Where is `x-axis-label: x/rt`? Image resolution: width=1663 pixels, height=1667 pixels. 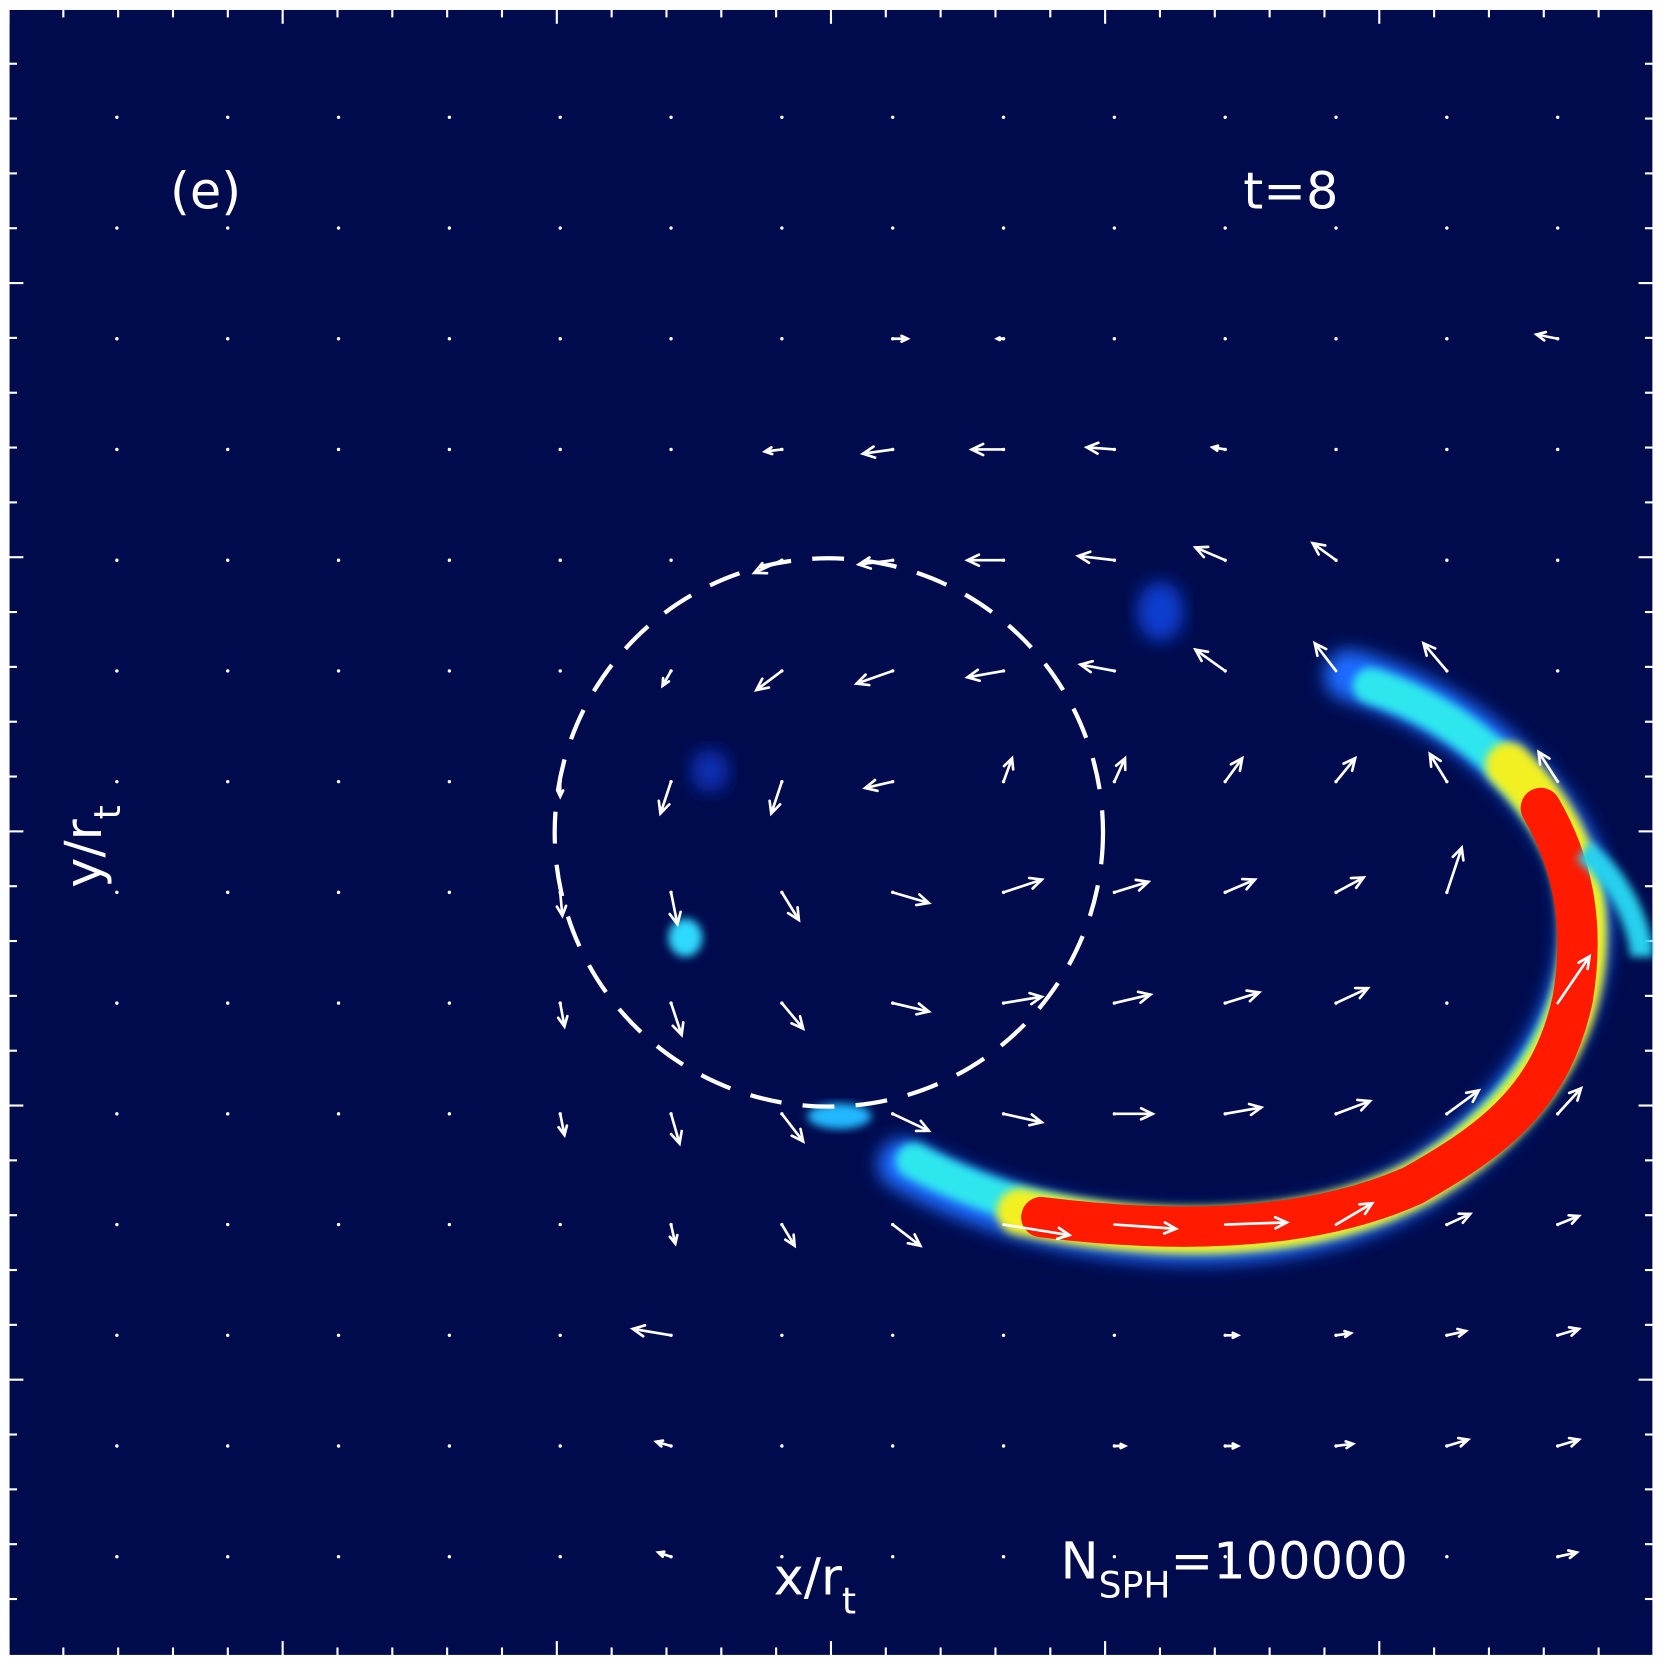
x-axis-label: x/rt is located at coordinates (815, 1585).